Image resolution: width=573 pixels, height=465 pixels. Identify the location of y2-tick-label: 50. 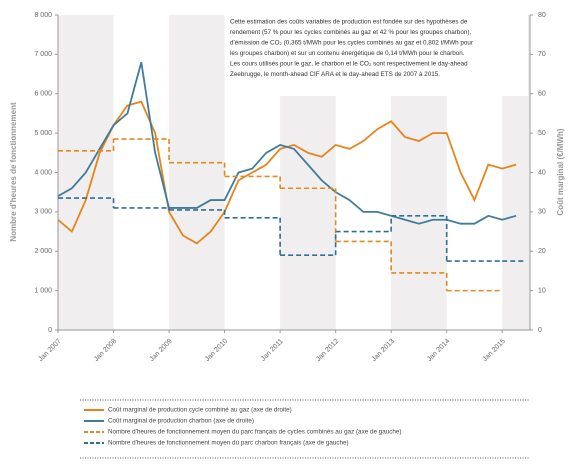
(542, 133).